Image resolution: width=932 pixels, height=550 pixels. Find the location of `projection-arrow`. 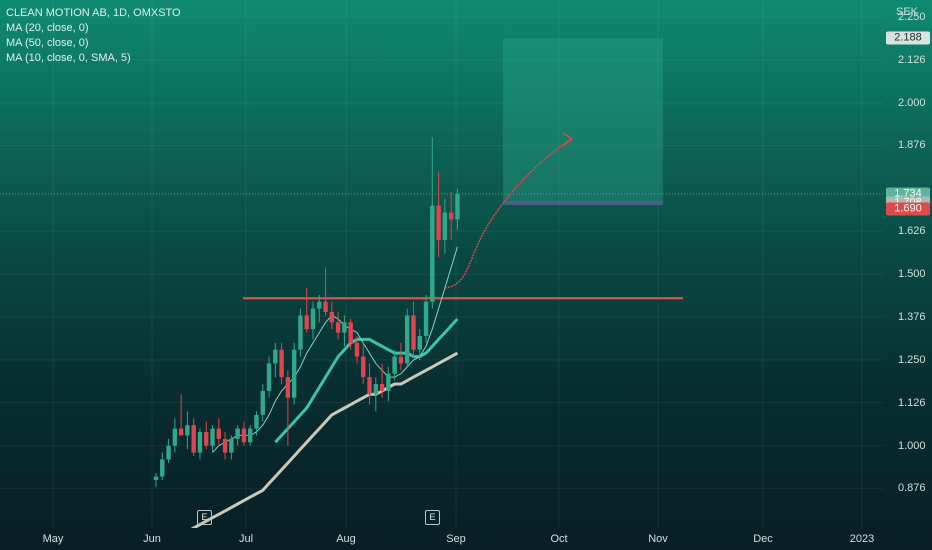

projection-arrow is located at coordinates (507, 214).